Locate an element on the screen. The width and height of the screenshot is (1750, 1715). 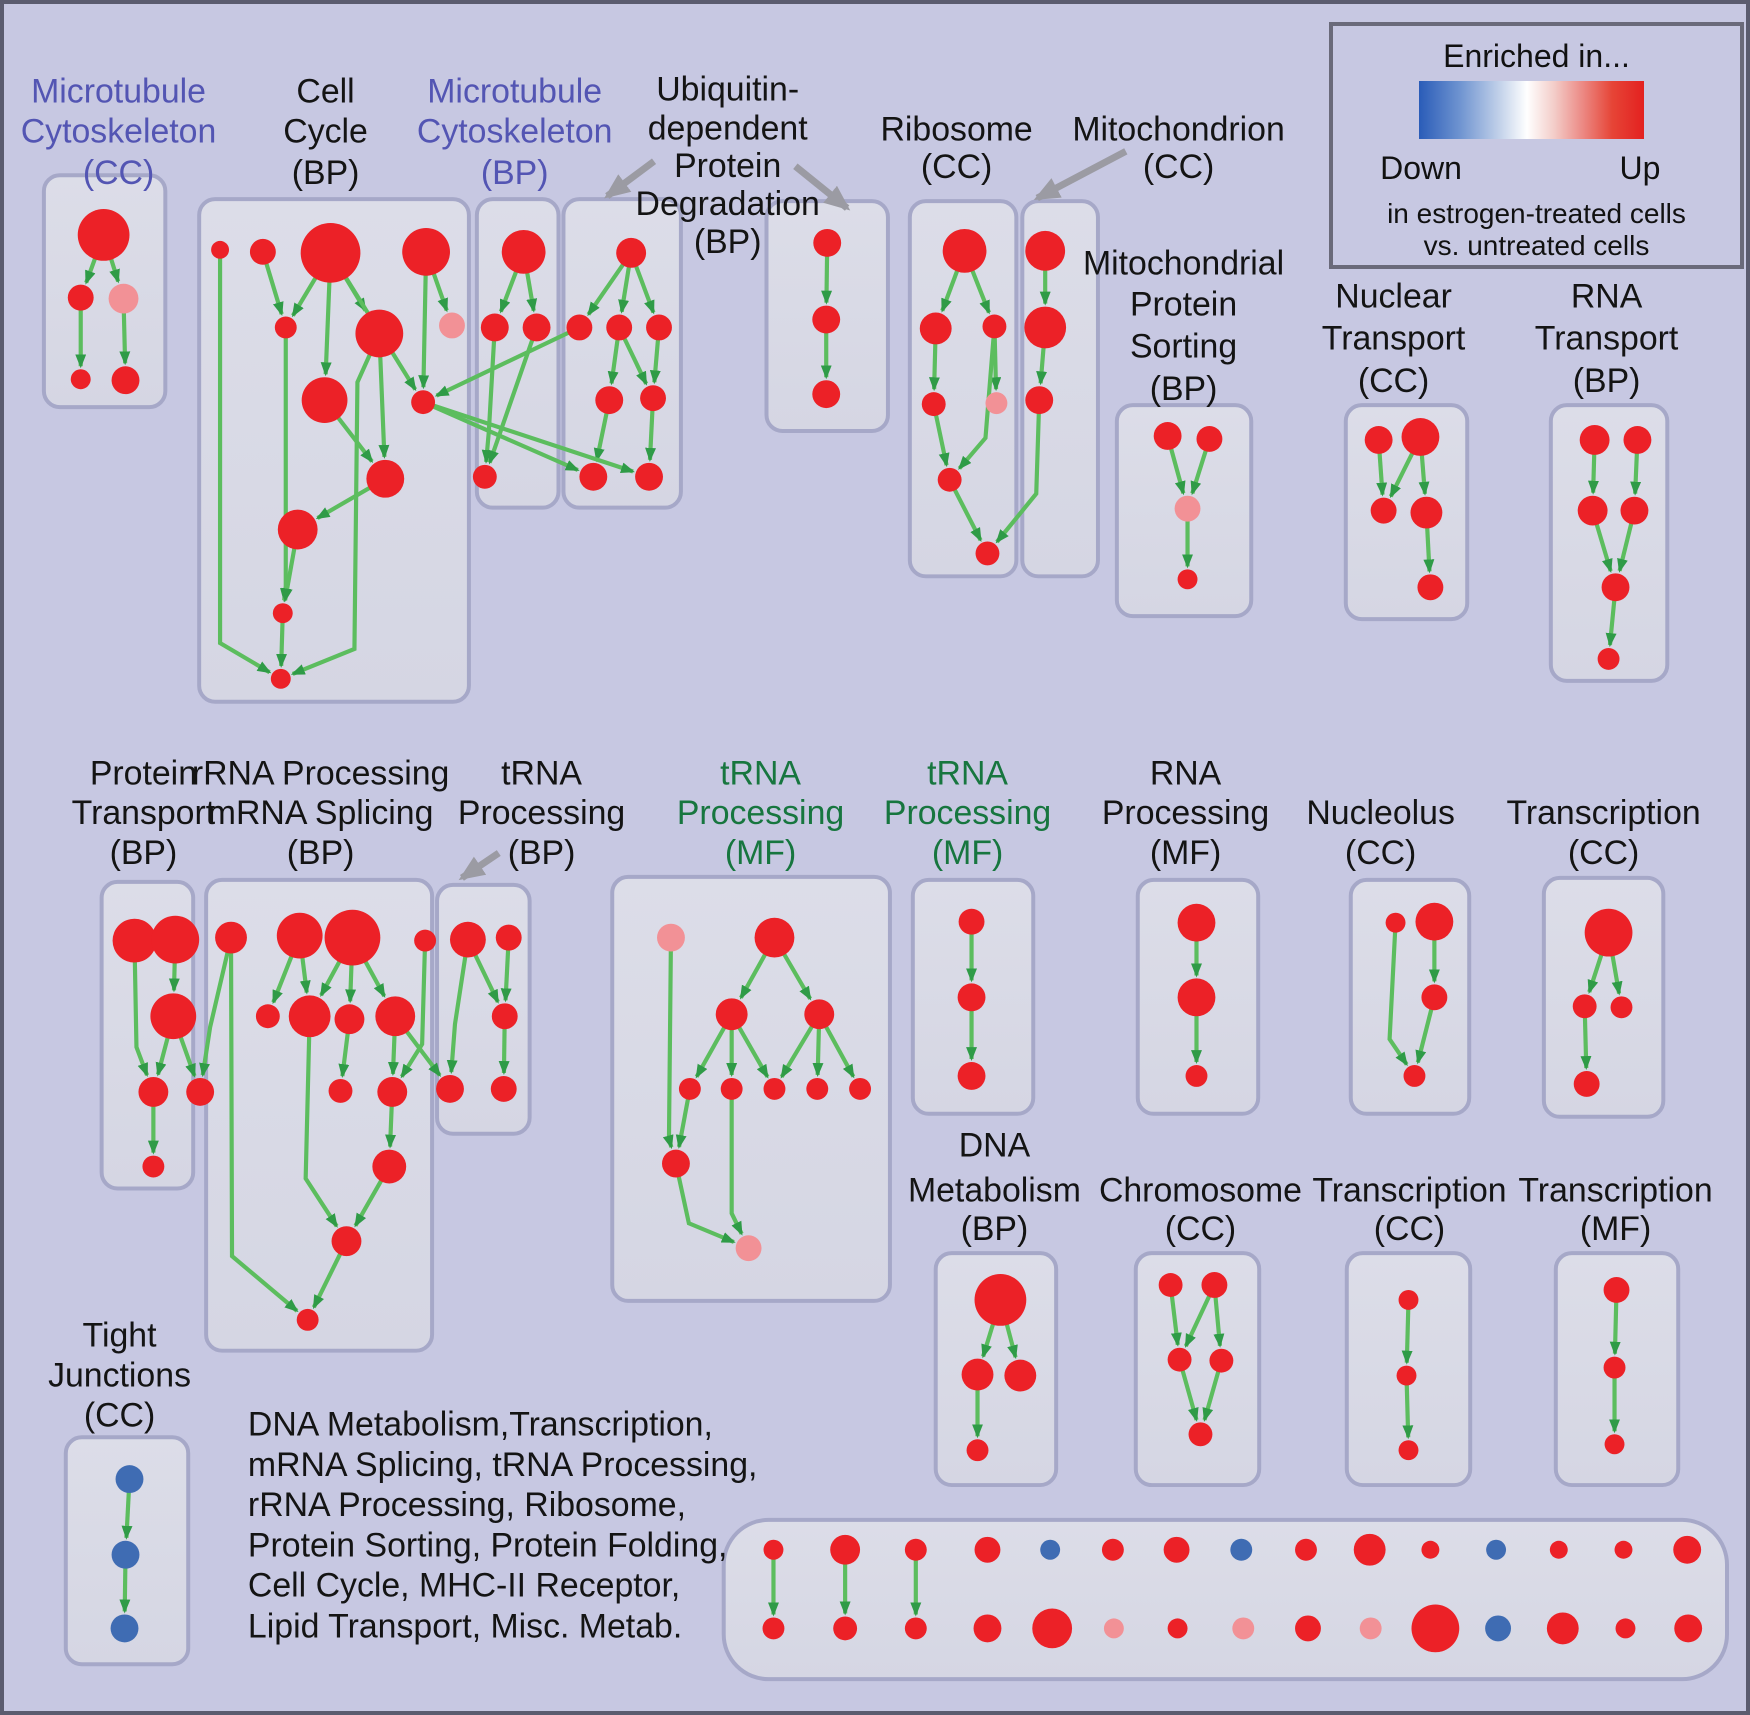
protein-transport-bp: Protein is located at coordinates (143, 773).